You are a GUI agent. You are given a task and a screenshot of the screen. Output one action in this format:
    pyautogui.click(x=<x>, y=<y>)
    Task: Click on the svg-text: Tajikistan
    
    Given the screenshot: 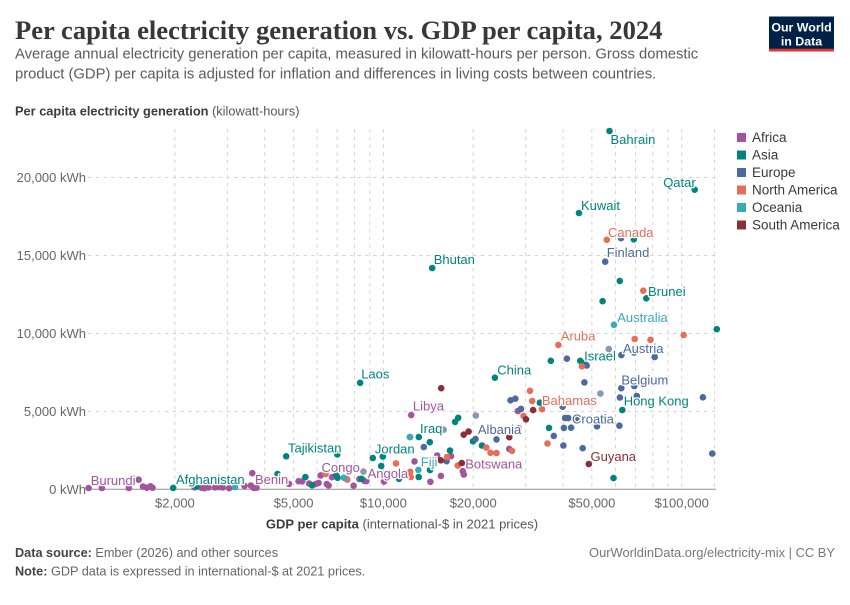 What is the action you would take?
    pyautogui.click(x=314, y=447)
    